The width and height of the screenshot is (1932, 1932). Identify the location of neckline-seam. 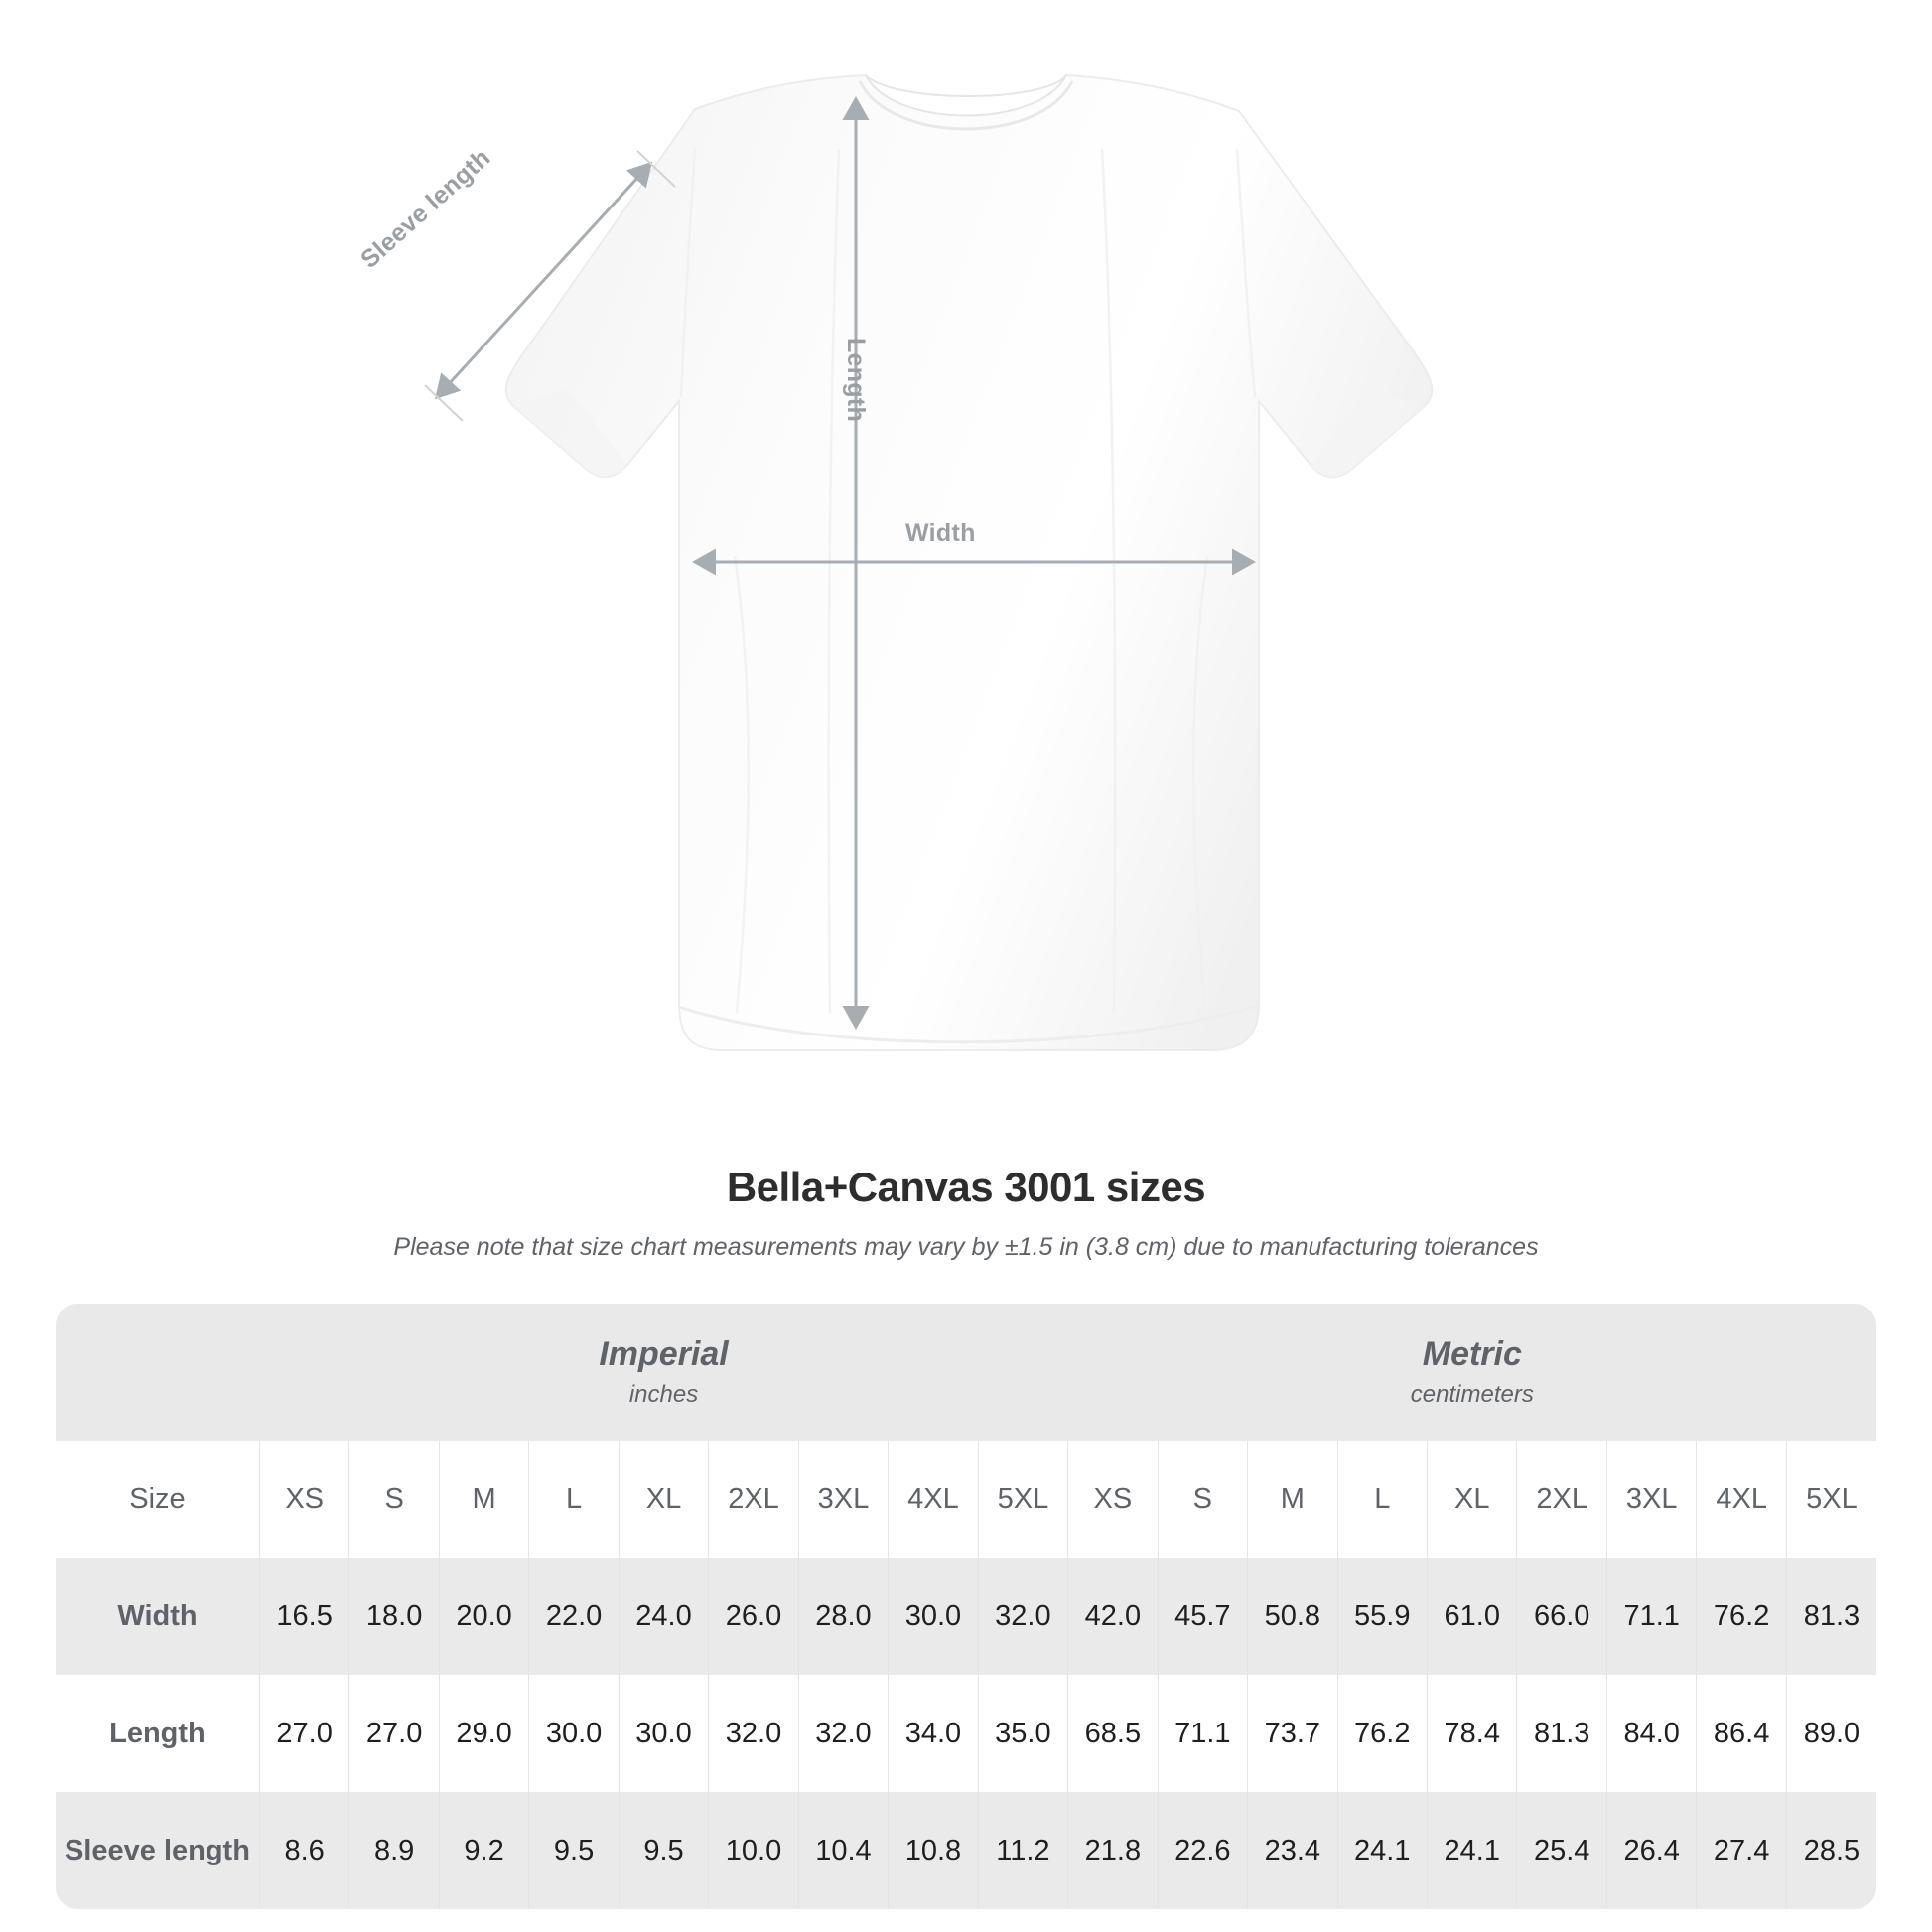
(966, 105).